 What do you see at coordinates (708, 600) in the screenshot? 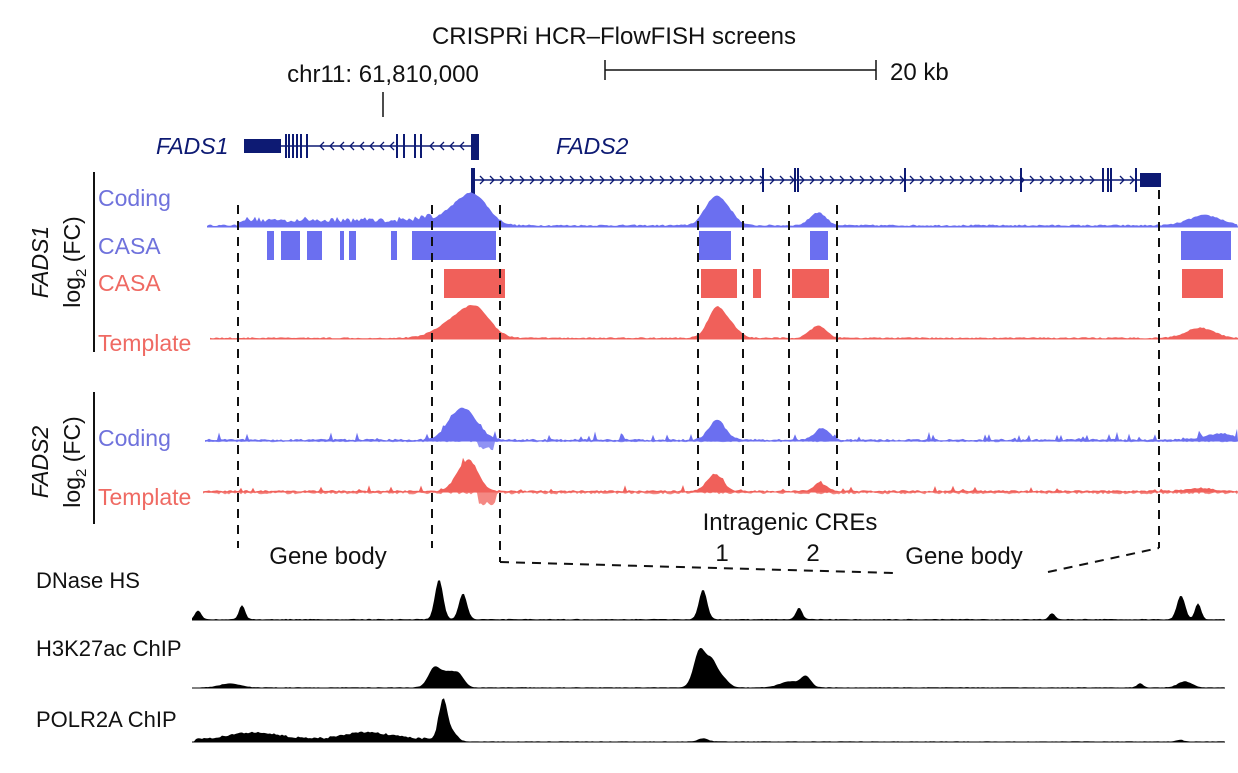
I see `dnase-hs-signal` at bounding box center [708, 600].